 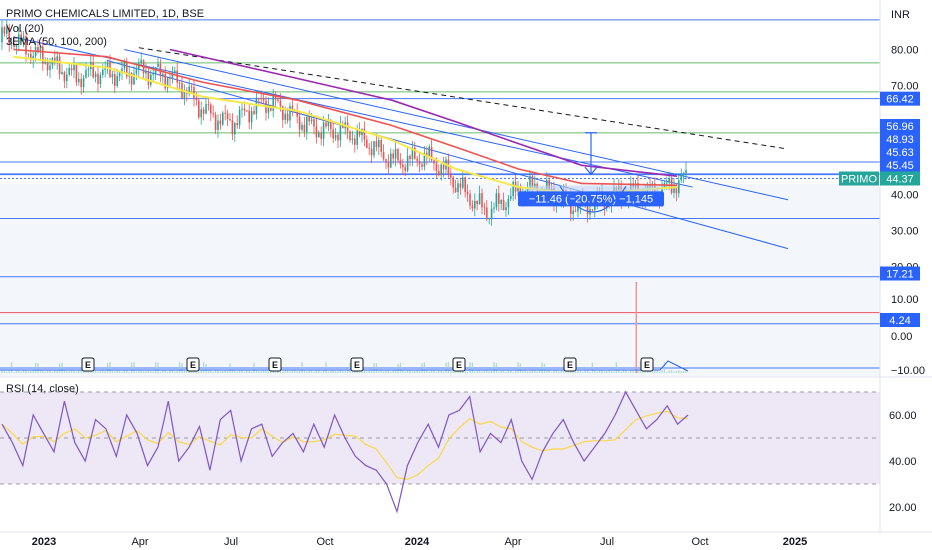 I want to click on time-tick-label: 2024, so click(x=417, y=542).